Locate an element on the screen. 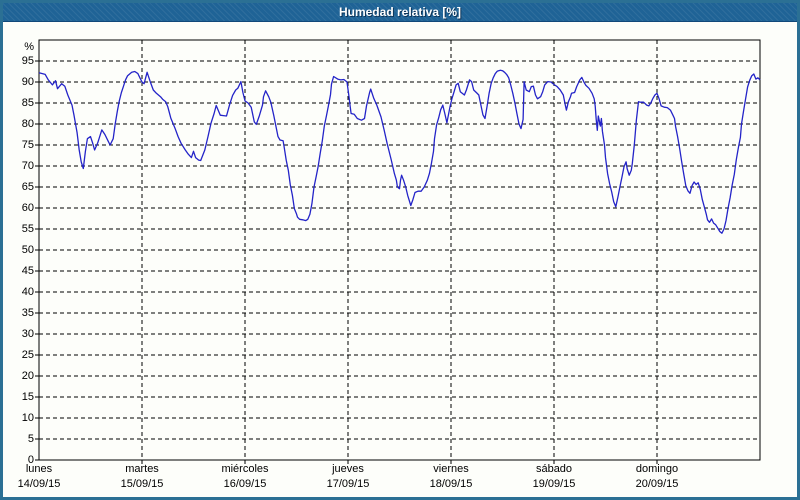 Image resolution: width=800 pixels, height=500 pixels. y-axis-unit-label: % is located at coordinates (29, 47).